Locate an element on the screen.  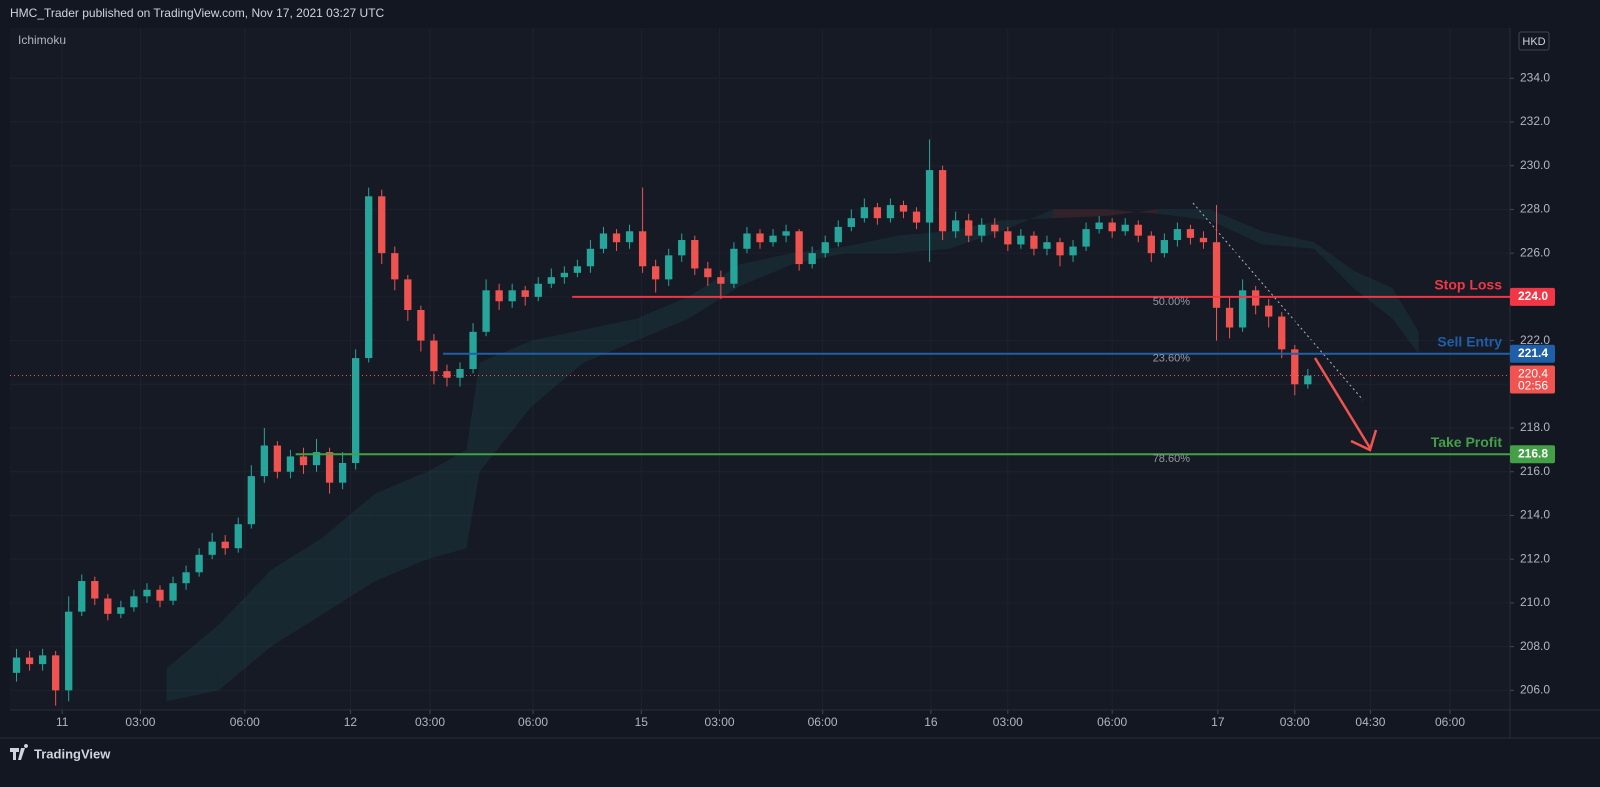
footer-logo: TradingView is located at coordinates (60, 752).